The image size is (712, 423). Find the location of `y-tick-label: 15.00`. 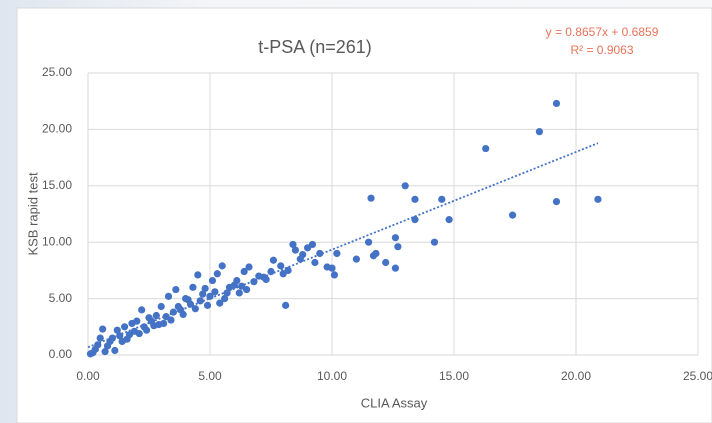

y-tick-label: 15.00 is located at coordinates (57, 185).